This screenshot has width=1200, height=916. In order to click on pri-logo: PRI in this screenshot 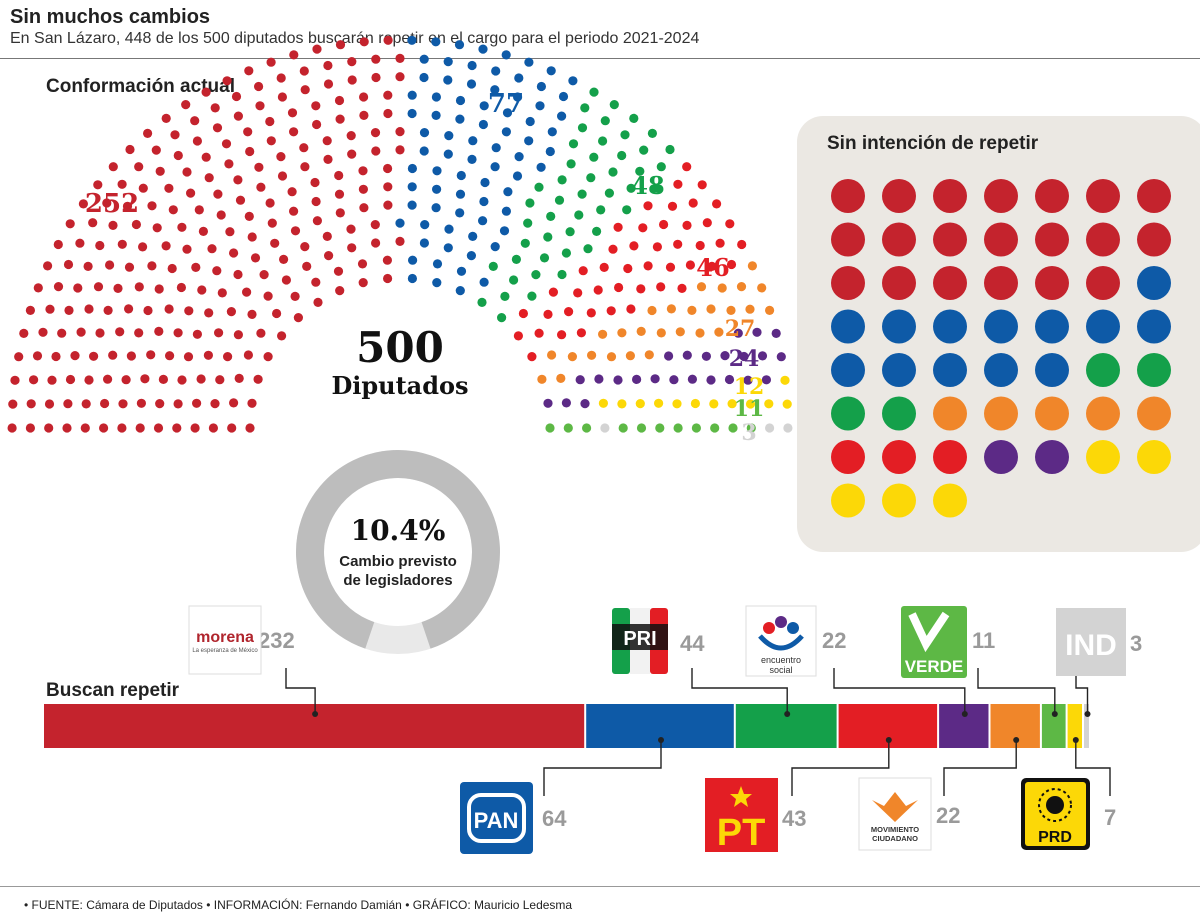, I will do `click(640, 641)`.